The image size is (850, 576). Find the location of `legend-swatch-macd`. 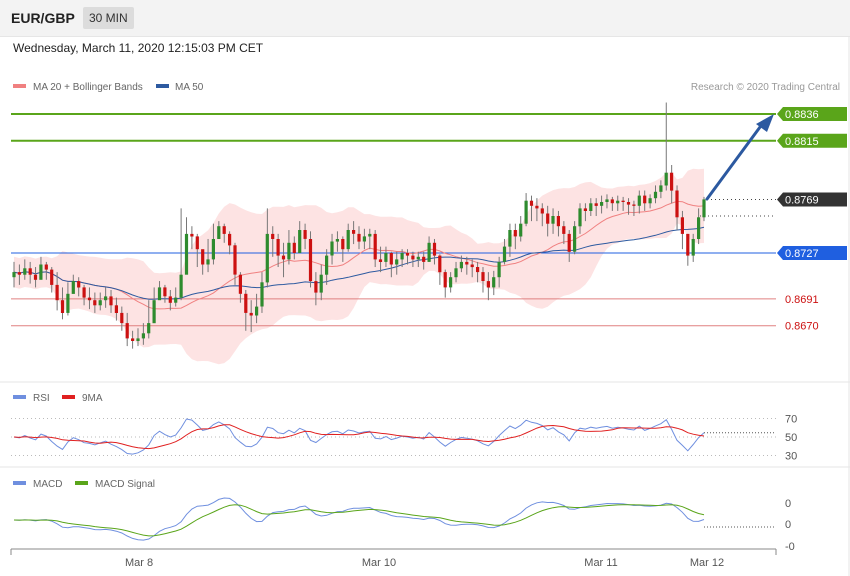

legend-swatch-macd is located at coordinates (19, 483).